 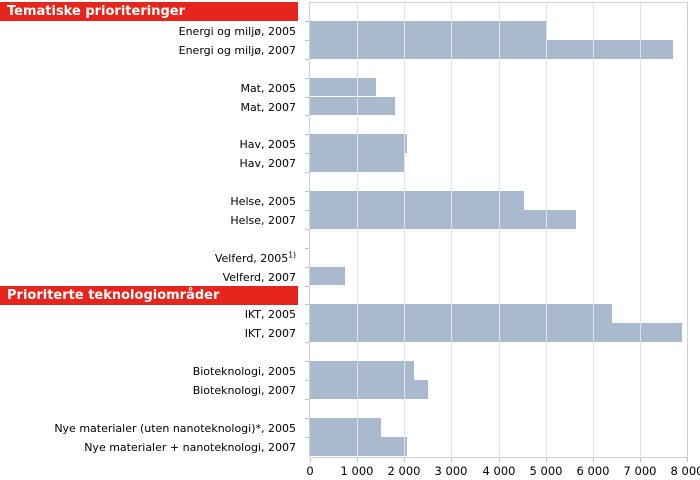 I want to click on category-label-text: Nye materialer + nanoteknologi, 2007, so click(x=190, y=447).